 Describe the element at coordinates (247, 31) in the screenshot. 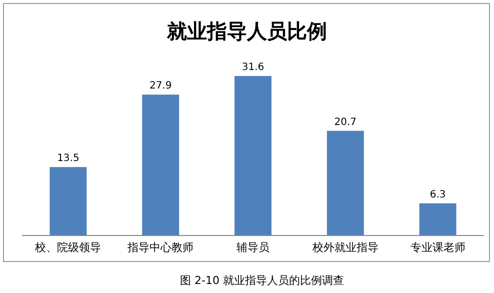

I see `title: 就业指导人员比例` at that location.